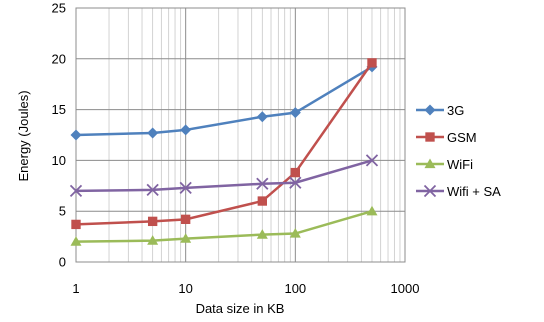 The image size is (544, 322). Describe the element at coordinates (474, 191) in the screenshot. I see `legend-label: Wifi + SA` at that location.